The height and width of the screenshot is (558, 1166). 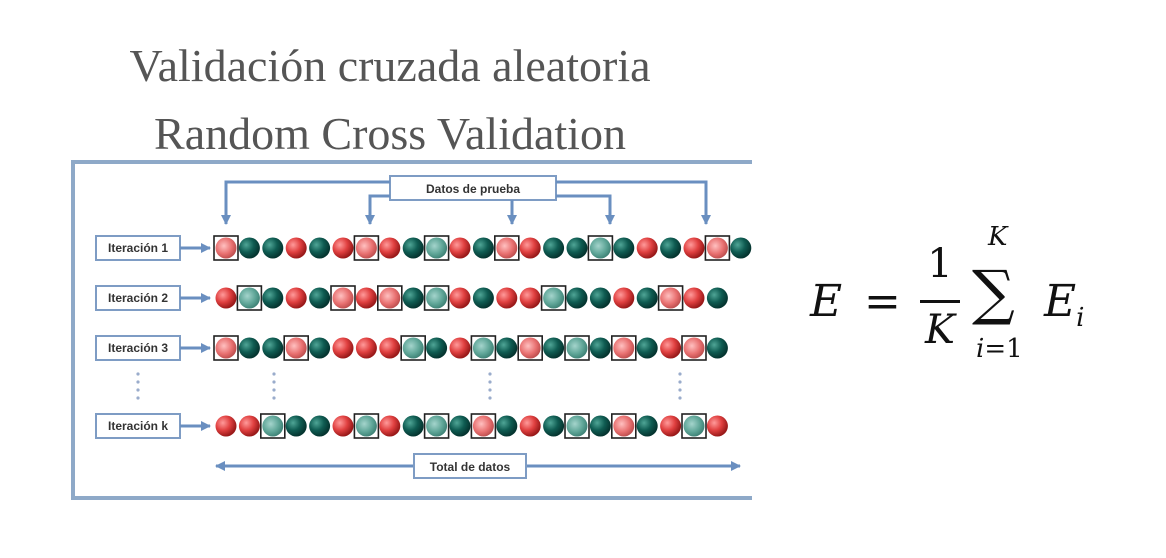 I want to click on iteration-row: Iteración 2, so click(x=411, y=298).